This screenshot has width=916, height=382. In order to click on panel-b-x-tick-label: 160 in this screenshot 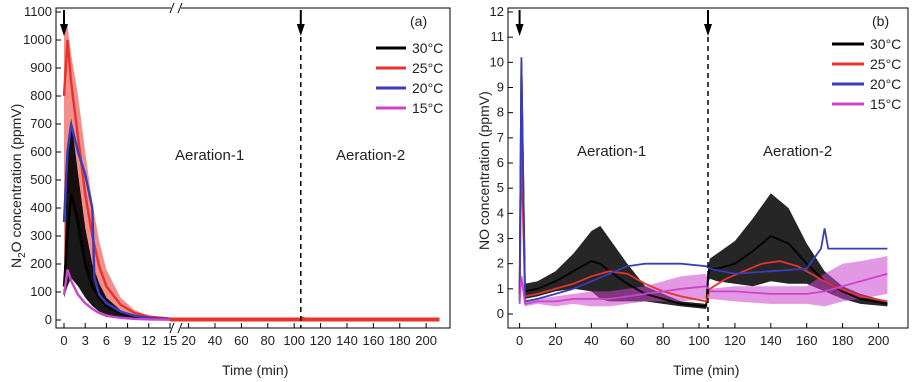, I will do `click(807, 340)`.